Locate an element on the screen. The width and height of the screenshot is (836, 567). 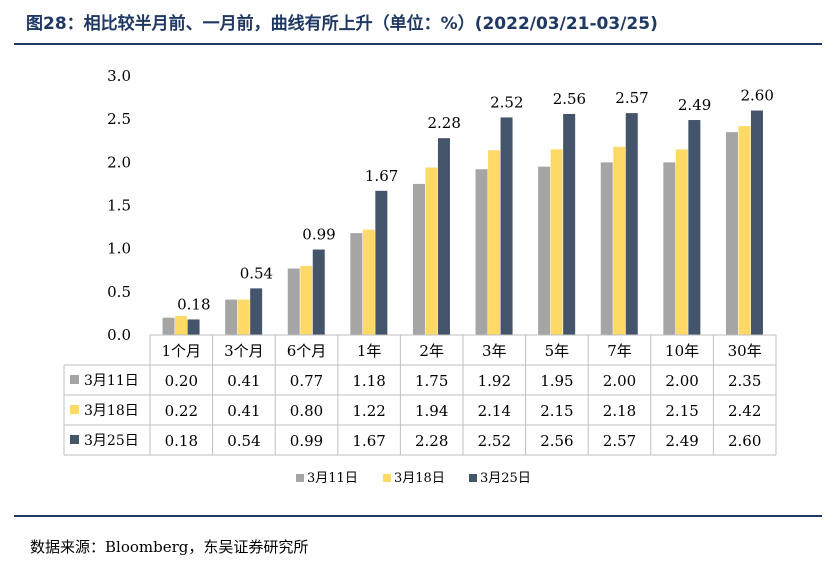
table-cell: 0.20 is located at coordinates (181, 381).